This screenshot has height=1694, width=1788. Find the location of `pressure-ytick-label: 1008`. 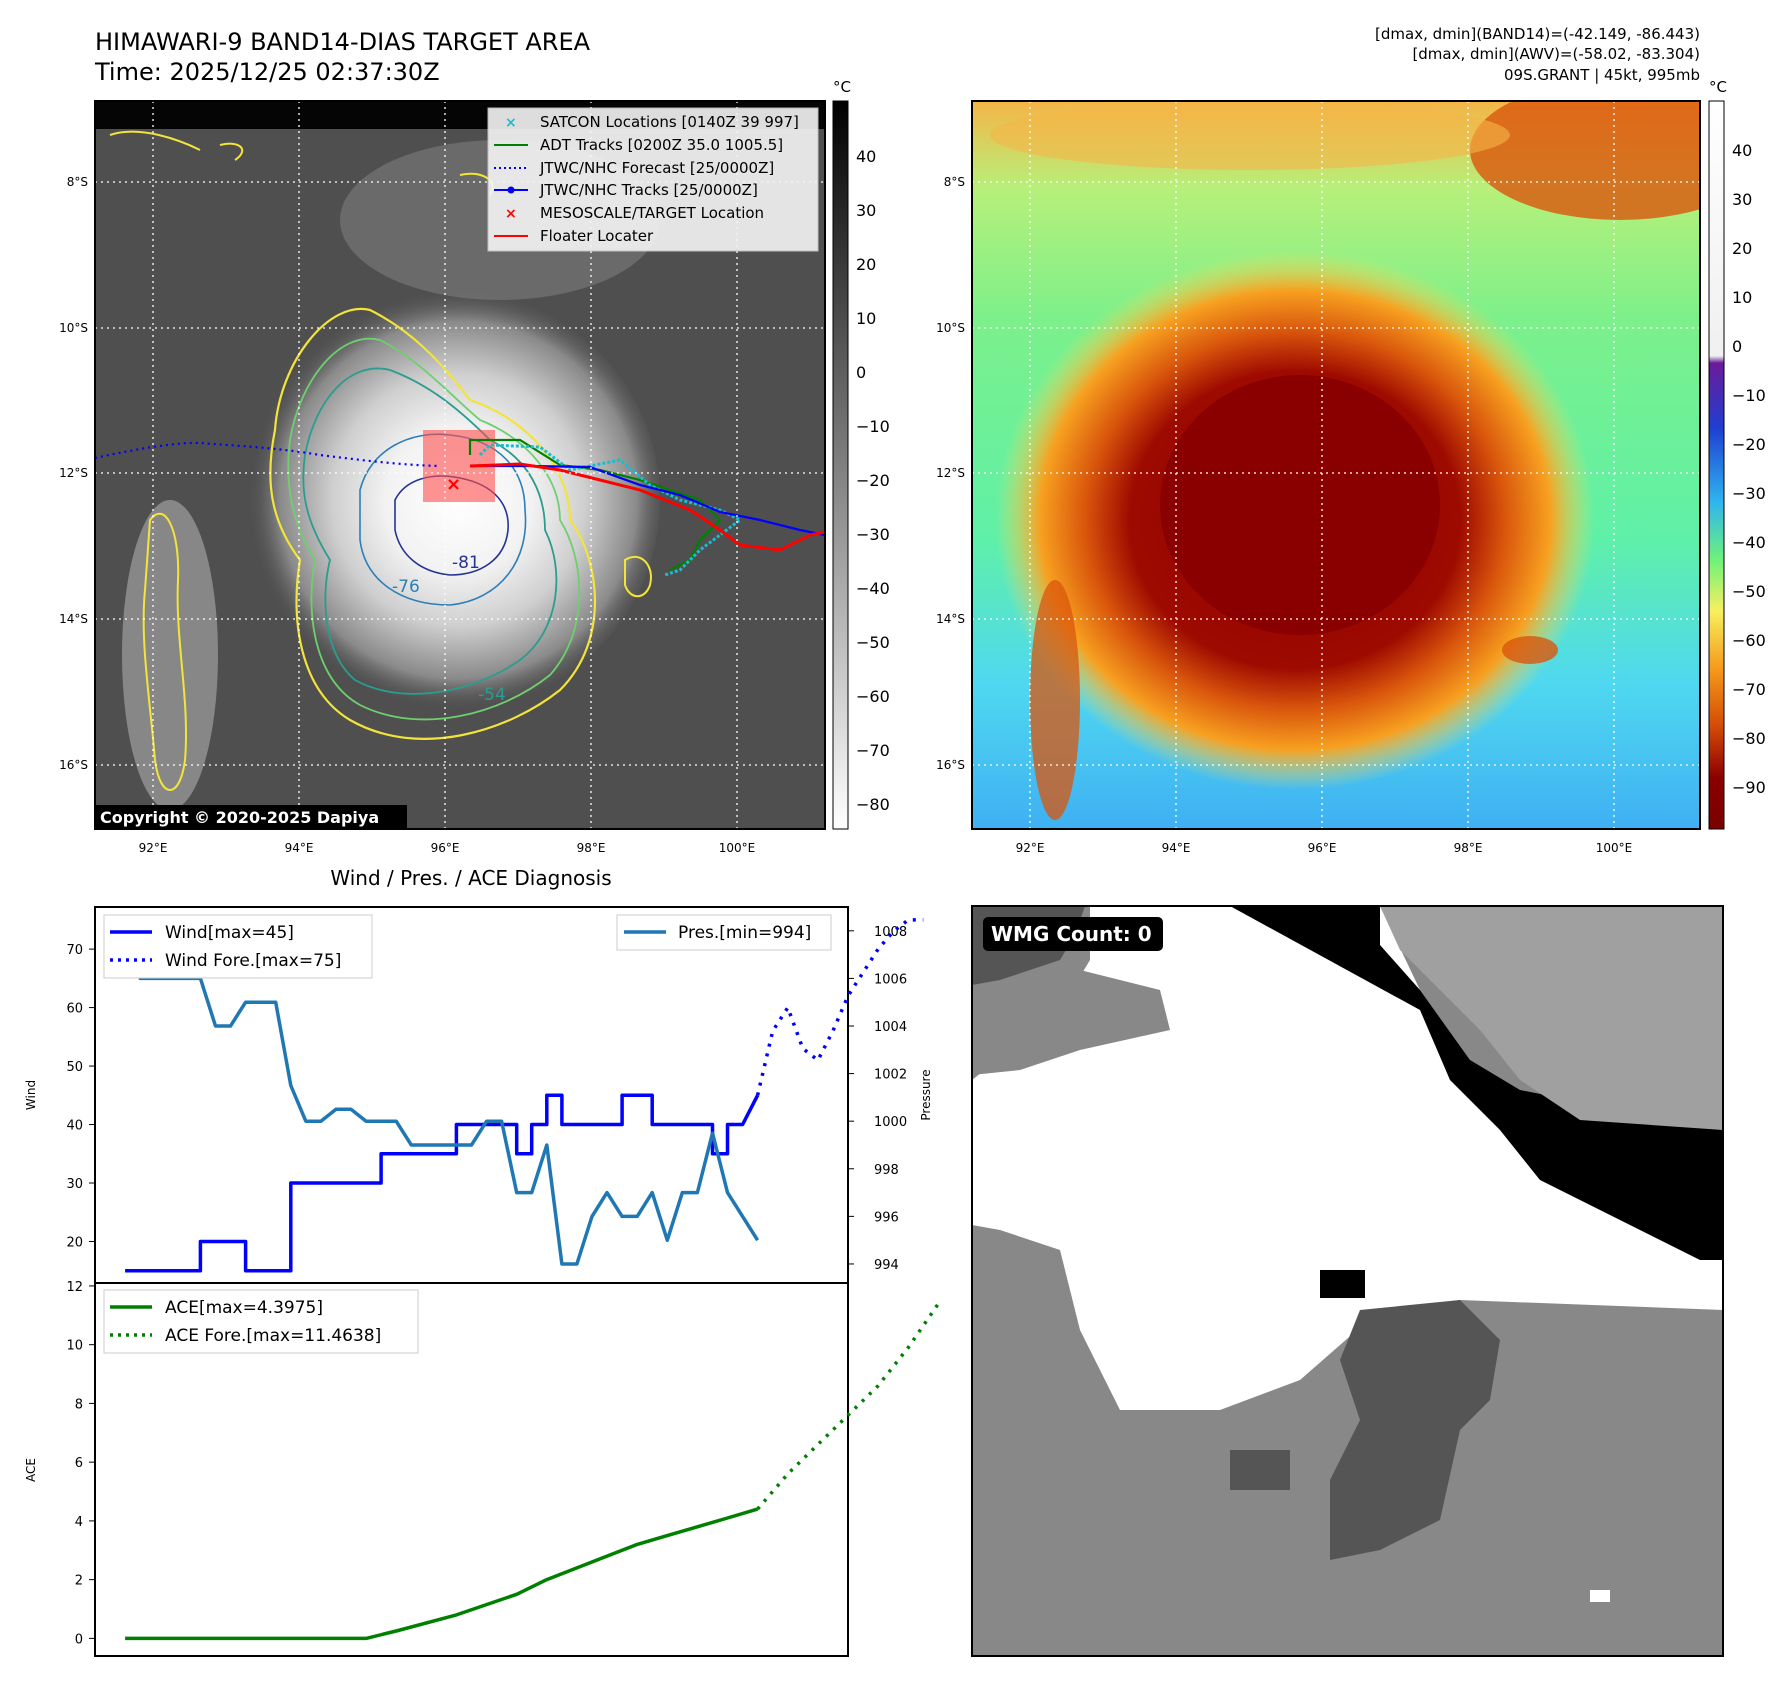

pressure-ytick-label: 1008 is located at coordinates (890, 932).